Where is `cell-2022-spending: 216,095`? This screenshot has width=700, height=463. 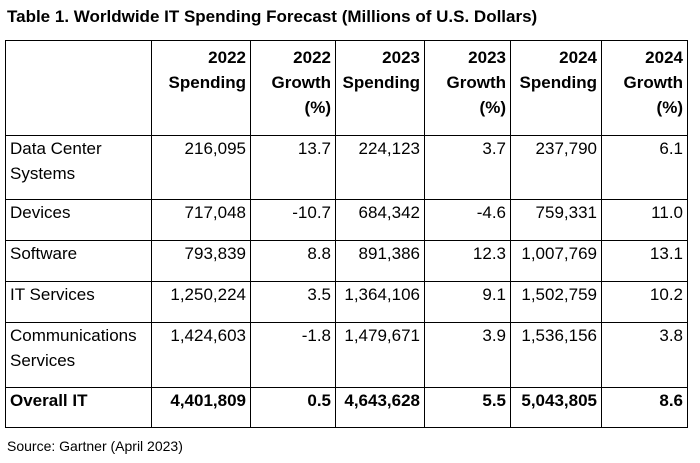 cell-2022-spending: 216,095 is located at coordinates (201, 167).